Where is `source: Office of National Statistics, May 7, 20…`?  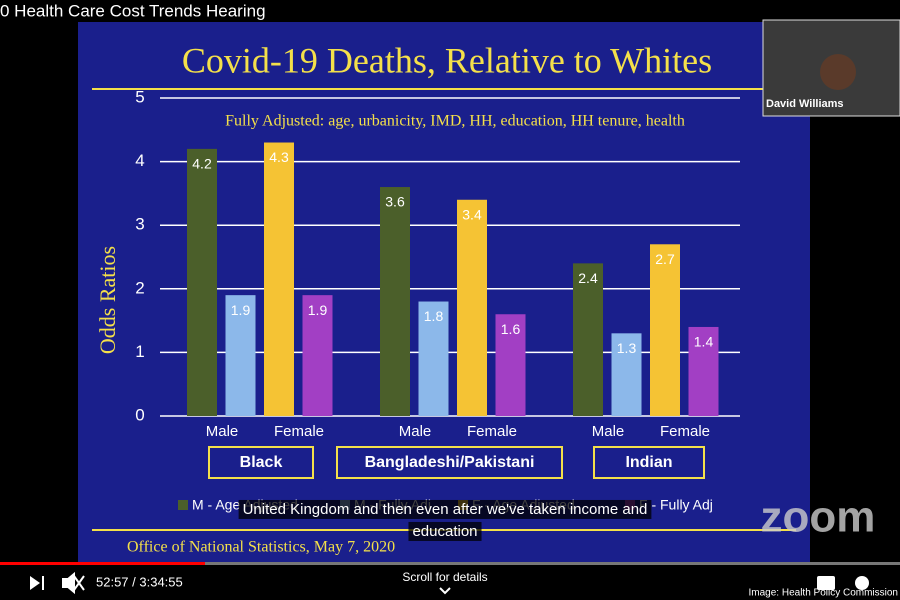
source: Office of National Statistics, May 7, 20… is located at coordinates (261, 547).